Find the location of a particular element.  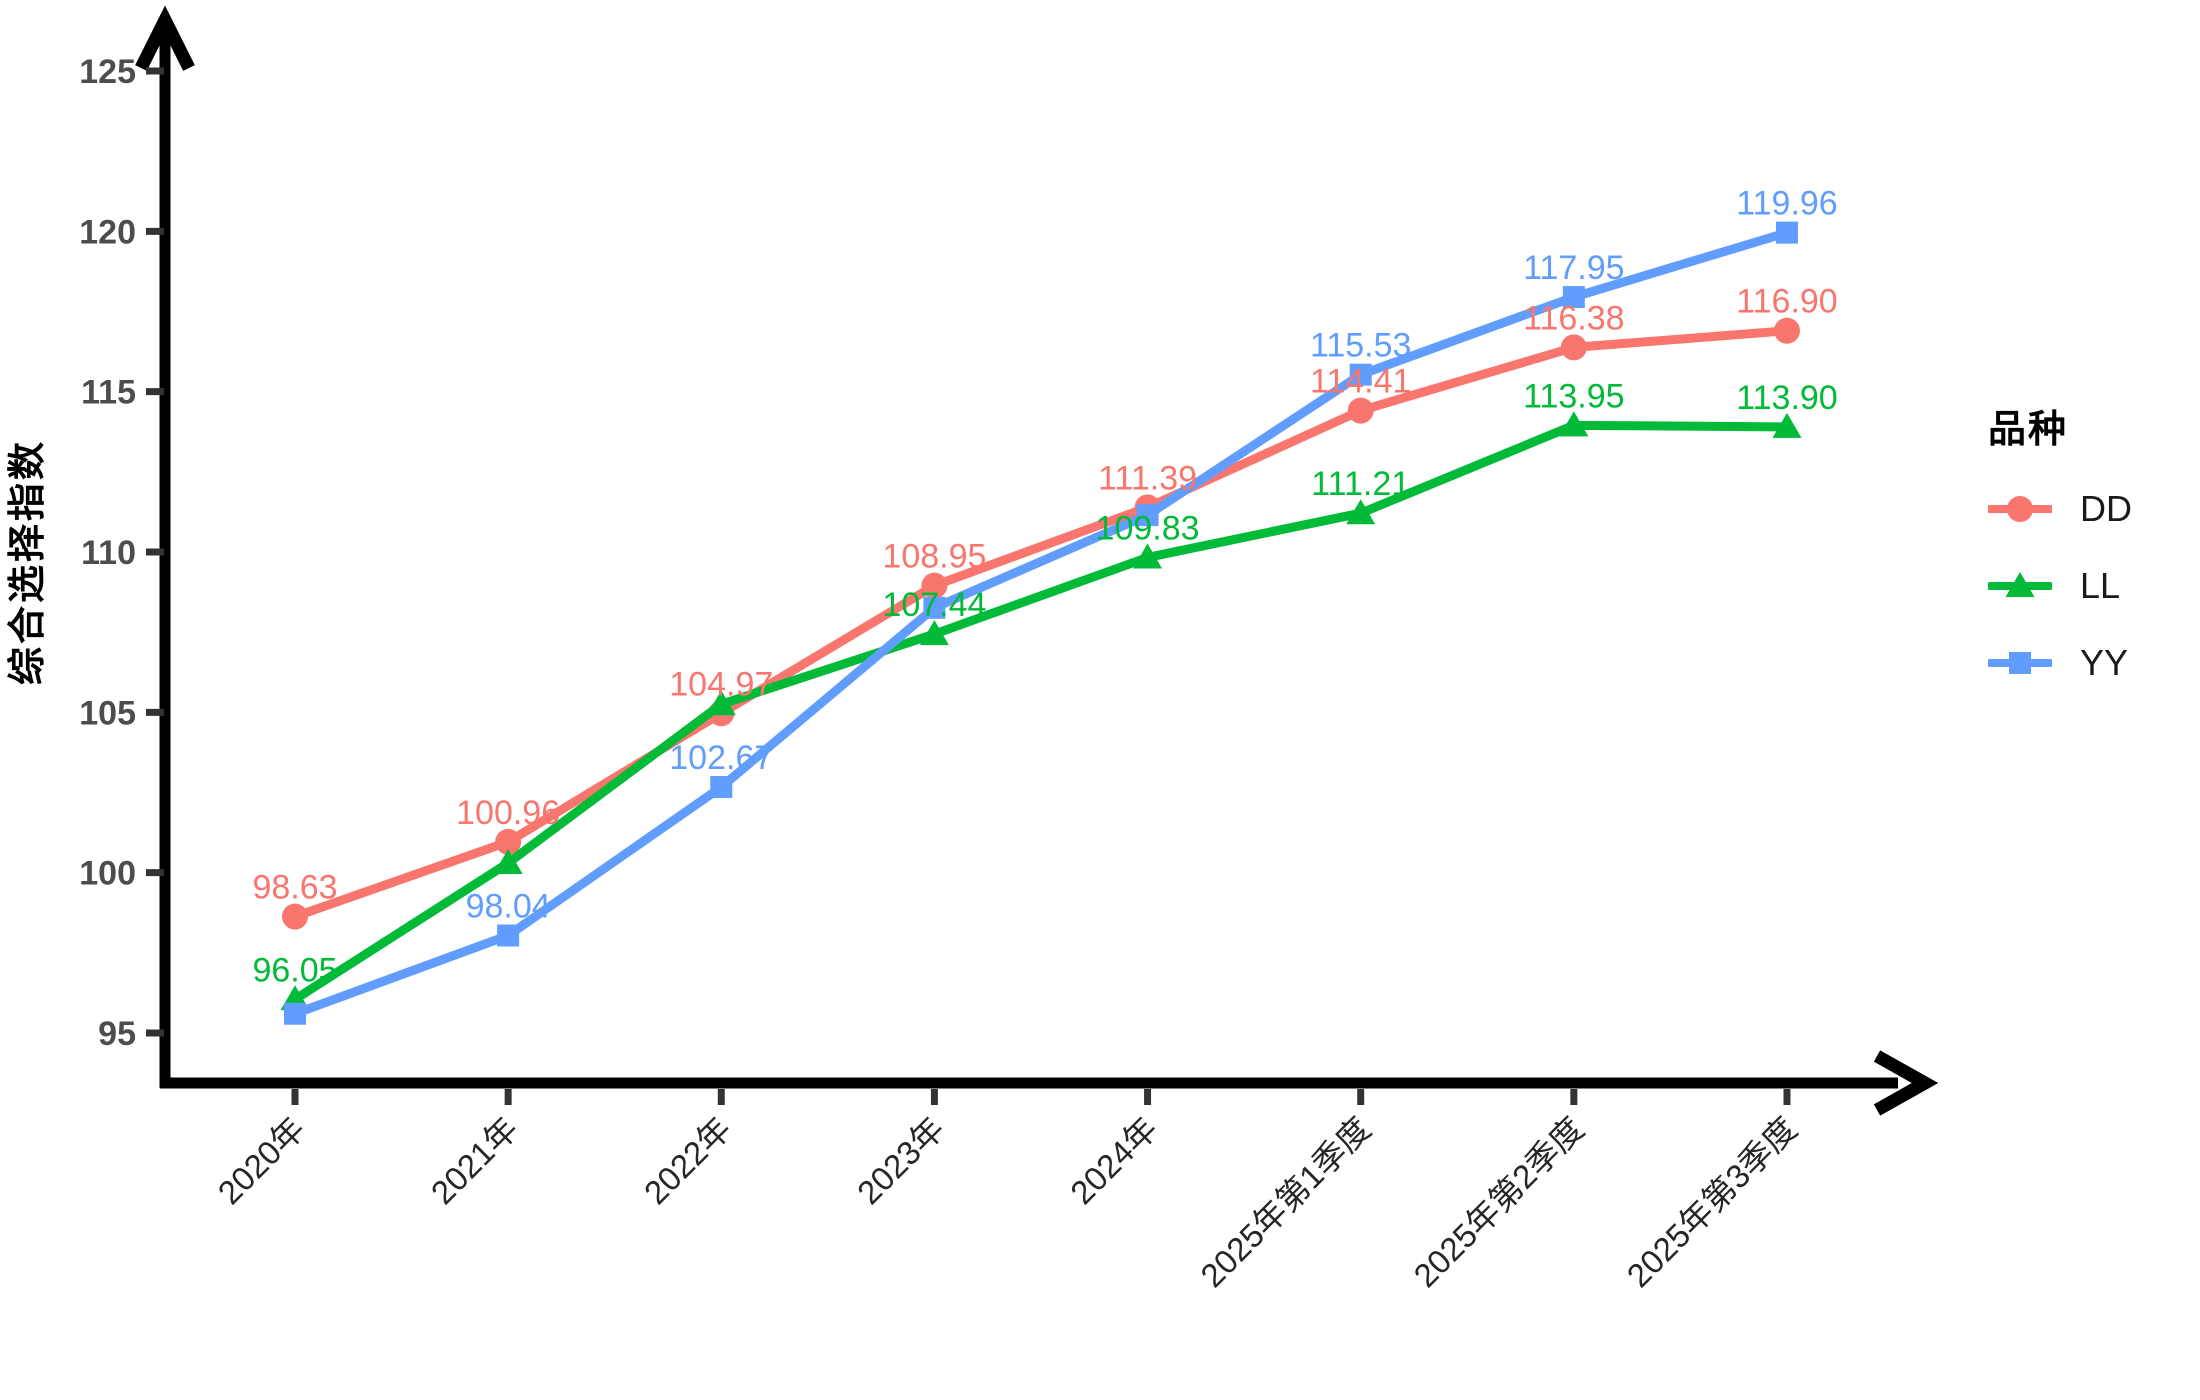

legend-item-ll: LL is located at coordinates (2060, 586).